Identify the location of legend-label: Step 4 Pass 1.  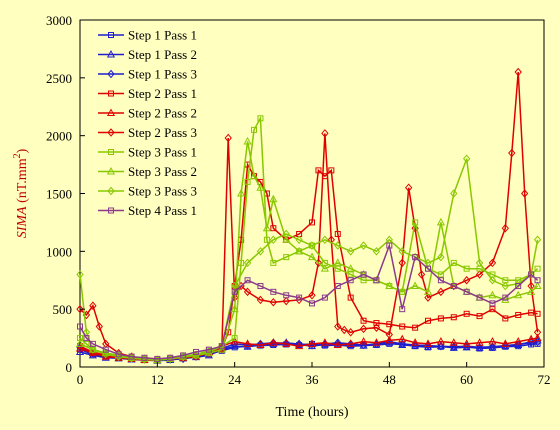
(162, 210).